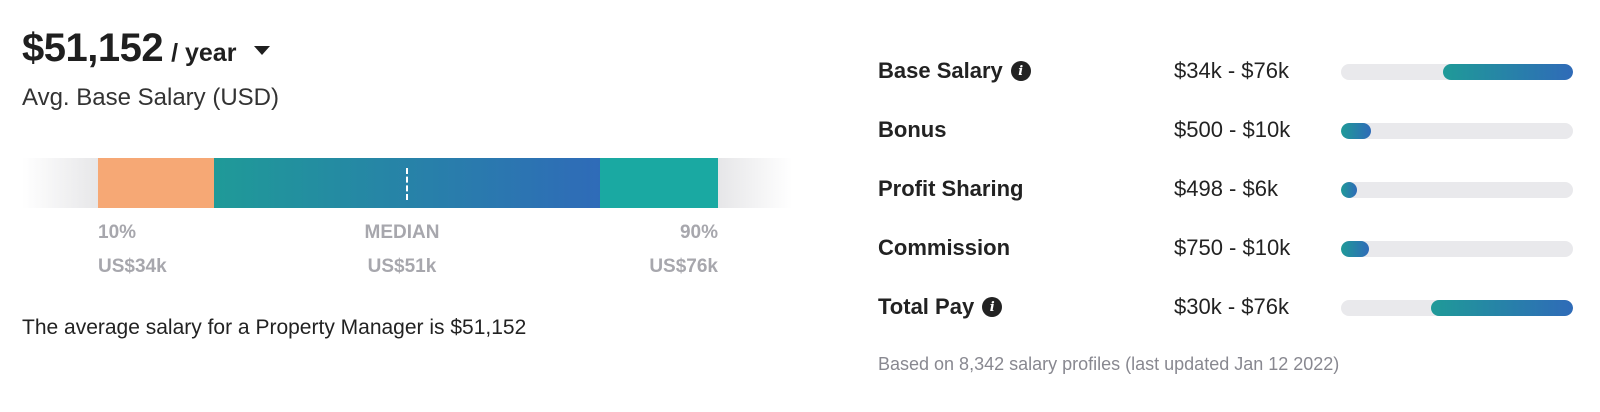 This screenshot has width=1600, height=412. I want to click on p90-value: US$76k, so click(683, 266).